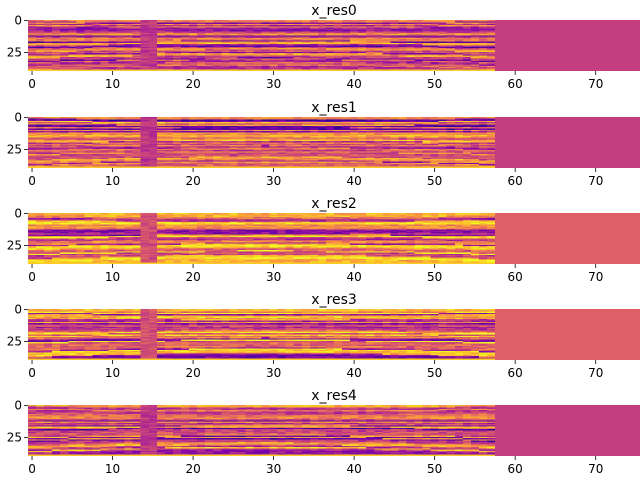 Image resolution: width=640 pixels, height=480 pixels. What do you see at coordinates (334, 11) in the screenshot?
I see `subplot-title: x_res0` at bounding box center [334, 11].